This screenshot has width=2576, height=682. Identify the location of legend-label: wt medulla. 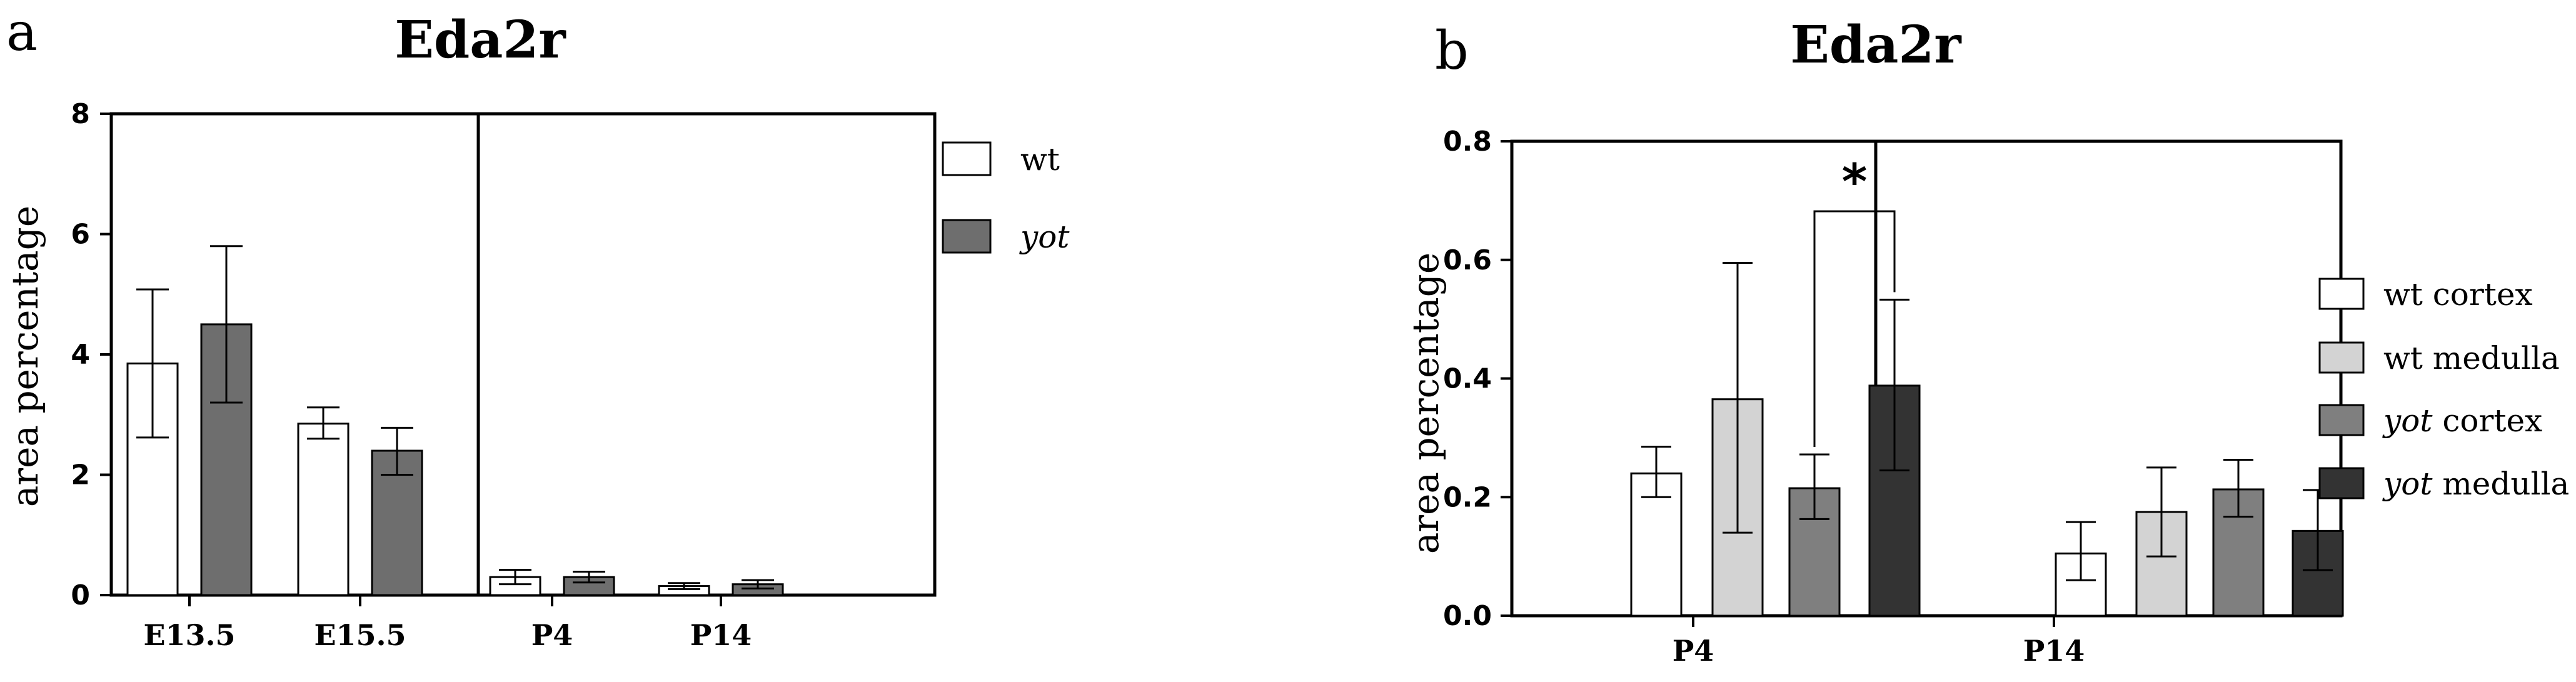
(2471, 358).